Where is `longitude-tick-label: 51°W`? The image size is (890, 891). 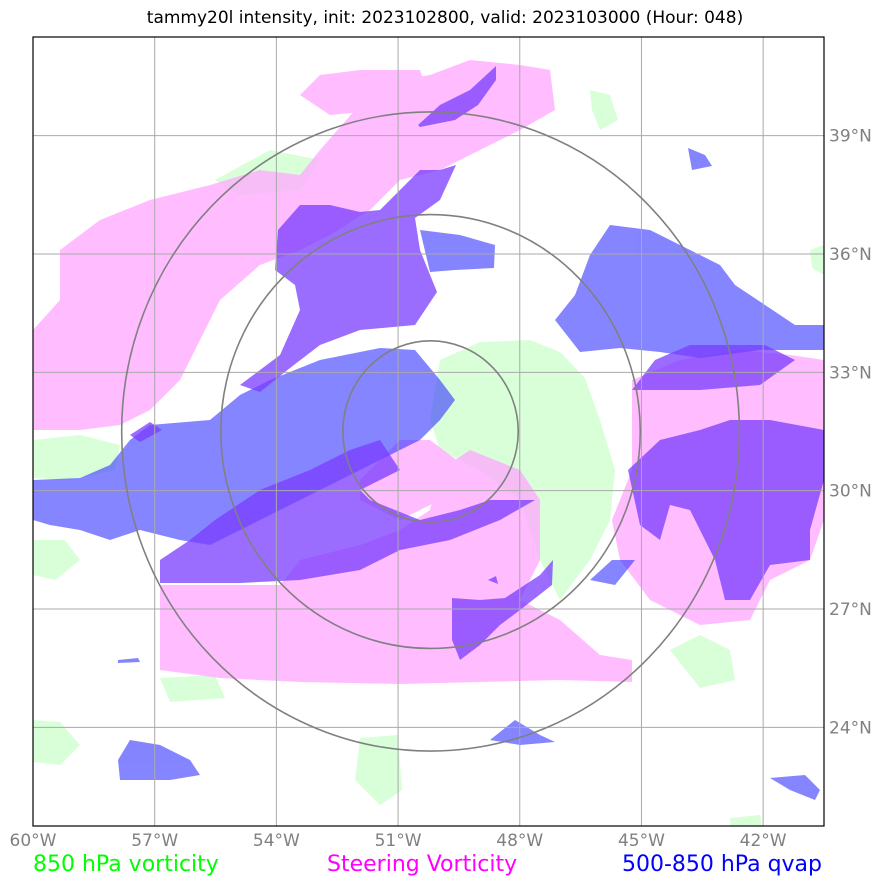 longitude-tick-label: 51°W is located at coordinates (398, 841).